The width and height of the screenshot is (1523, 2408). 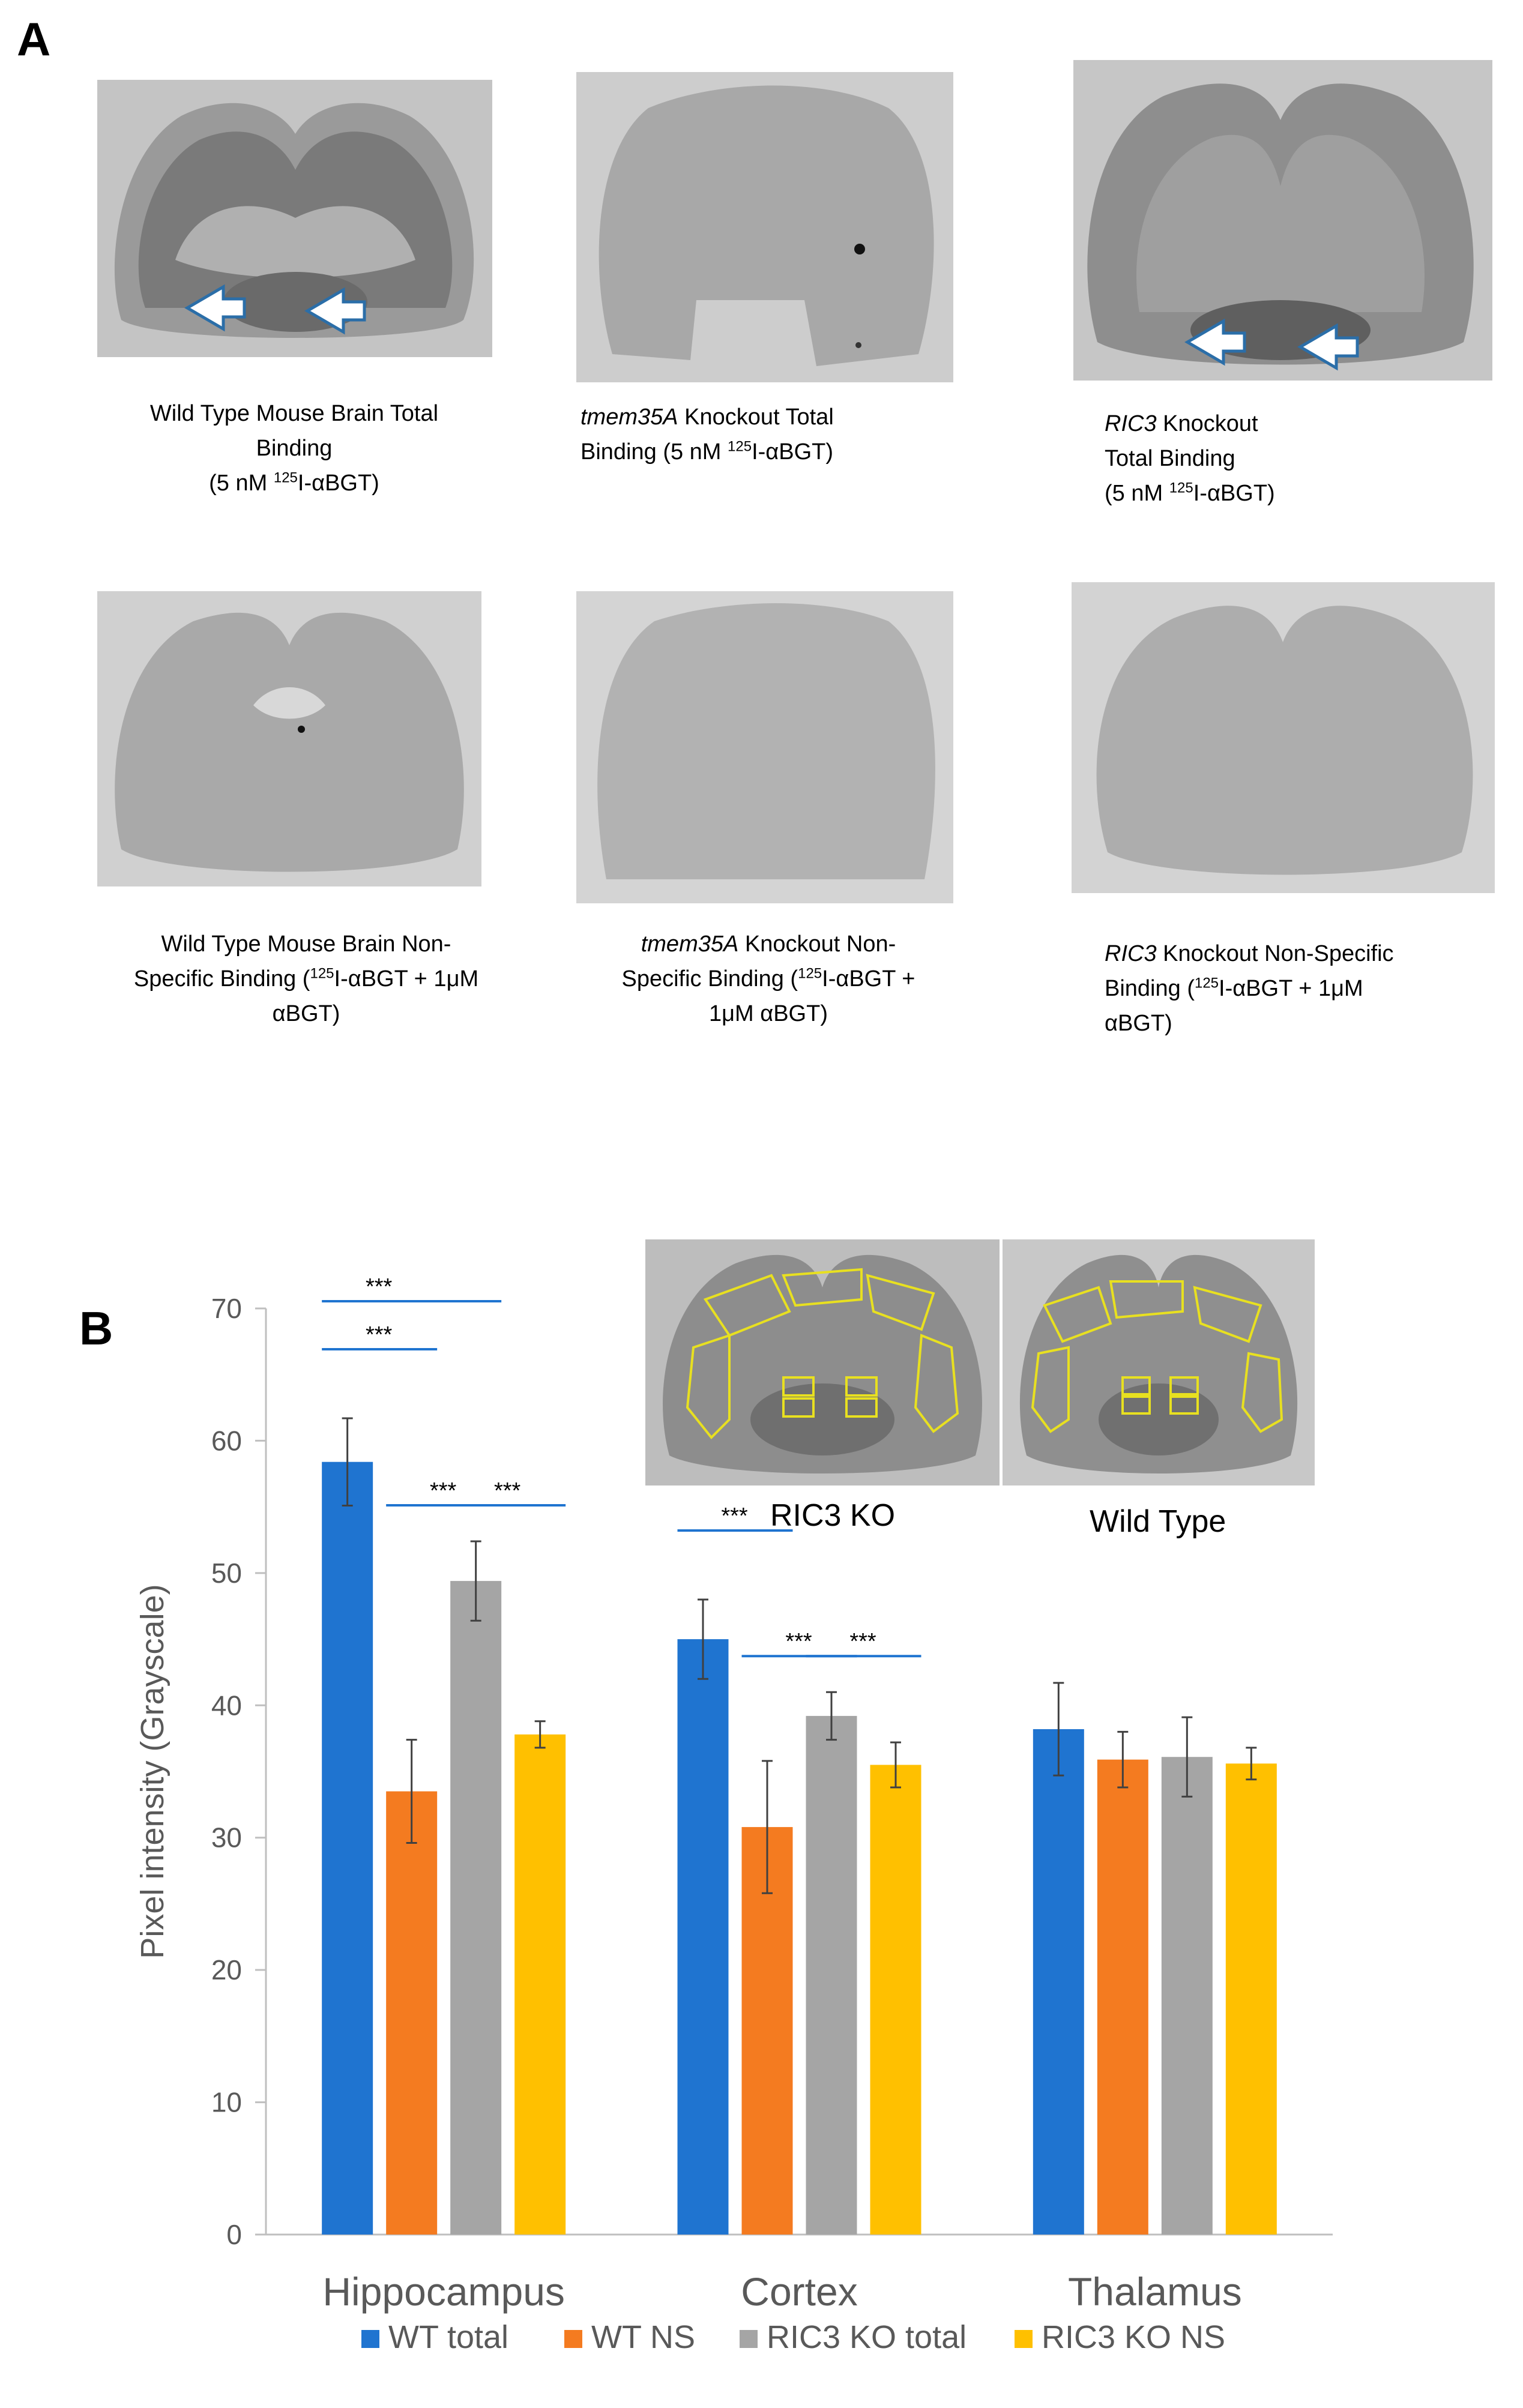 I want to click on x-category-label: Hippocampus, so click(x=443, y=2291).